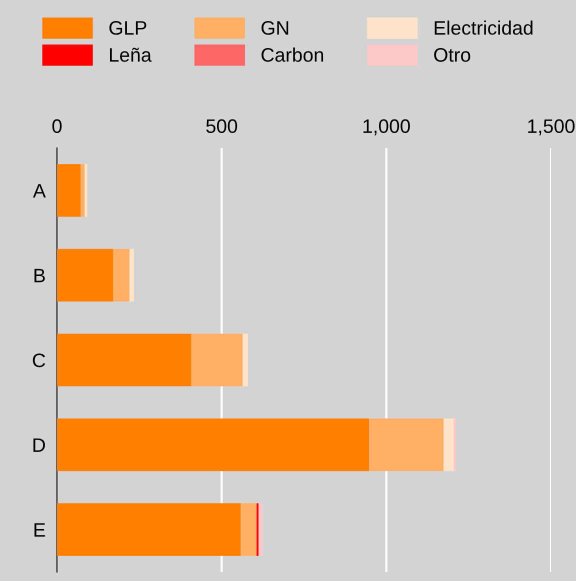 The width and height of the screenshot is (576, 581). Describe the element at coordinates (483, 27) in the screenshot. I see `legend-label: Electricidad` at that location.